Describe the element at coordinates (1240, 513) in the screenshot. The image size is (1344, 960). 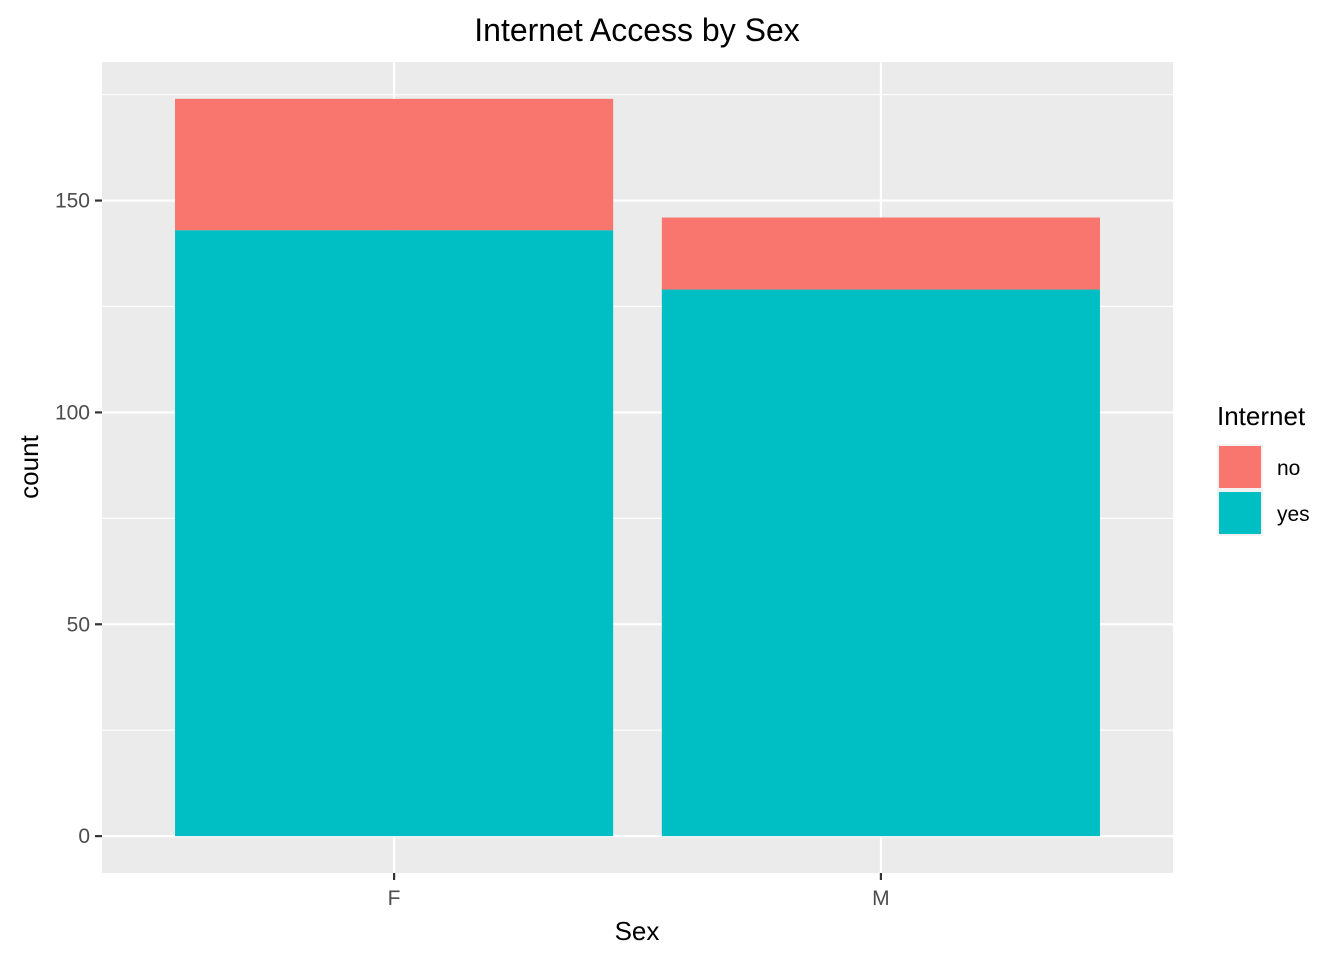
I see `legend-swatch-yes` at that location.